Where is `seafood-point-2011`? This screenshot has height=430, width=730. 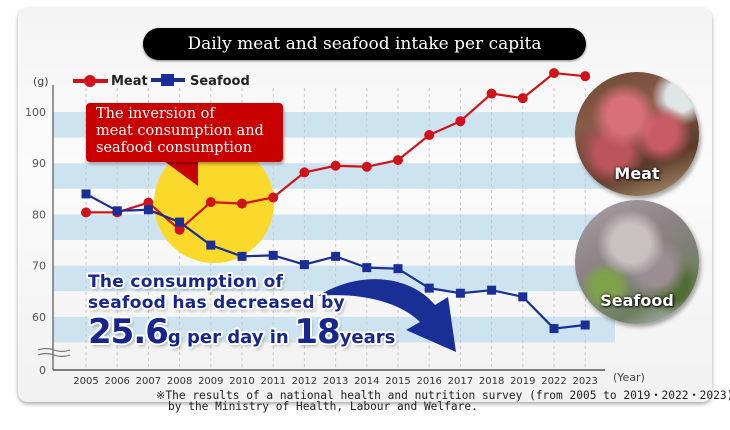 seafood-point-2011 is located at coordinates (273, 255).